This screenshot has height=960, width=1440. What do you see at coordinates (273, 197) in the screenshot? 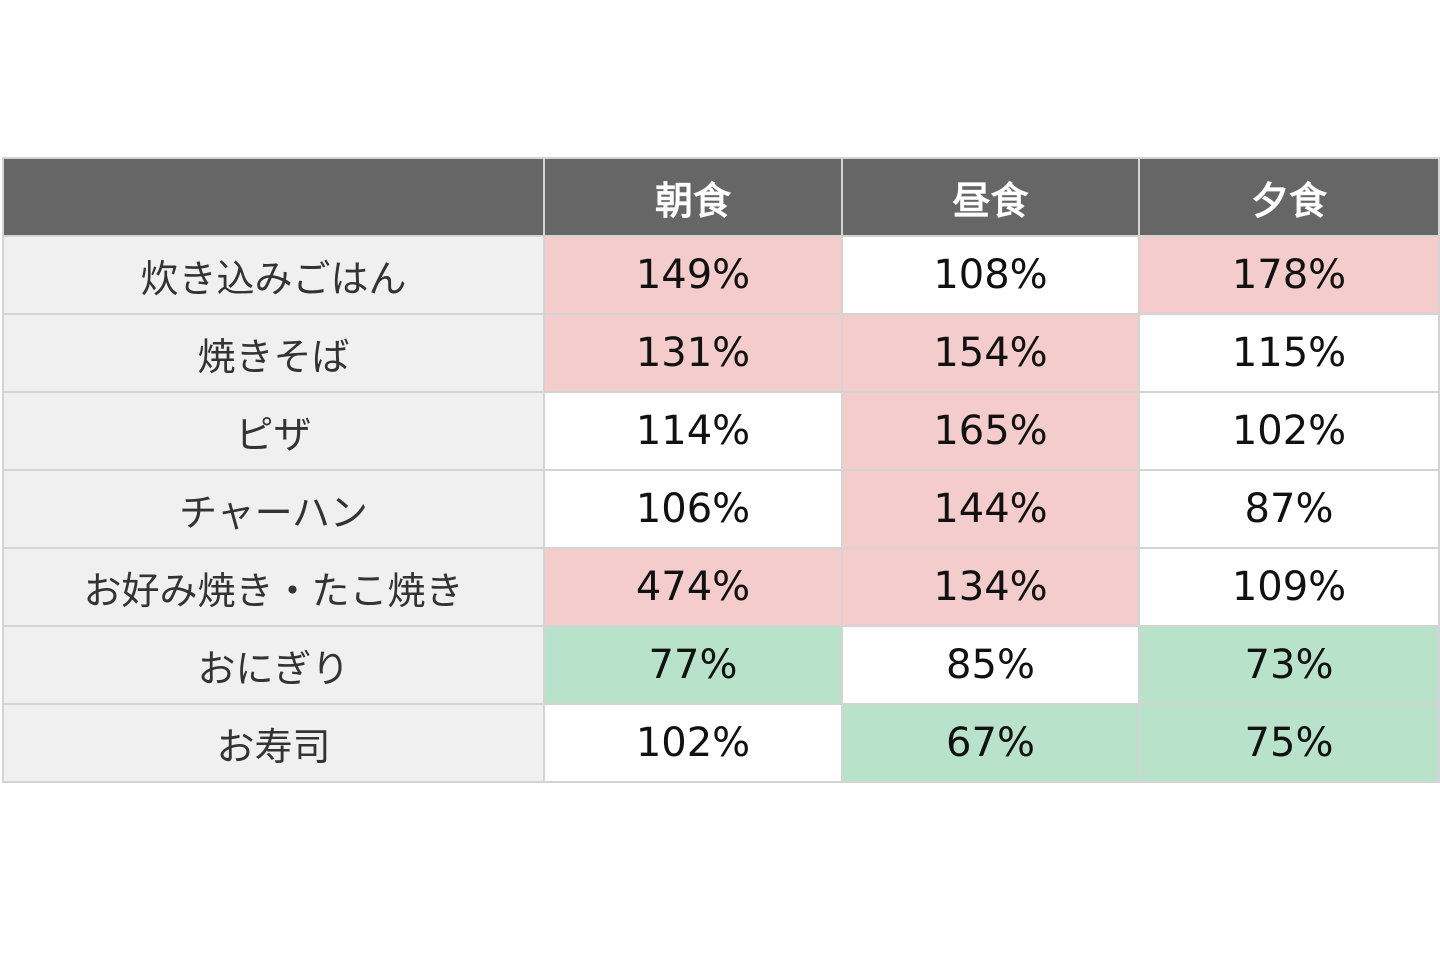
I see `header-corner-cell` at bounding box center [273, 197].